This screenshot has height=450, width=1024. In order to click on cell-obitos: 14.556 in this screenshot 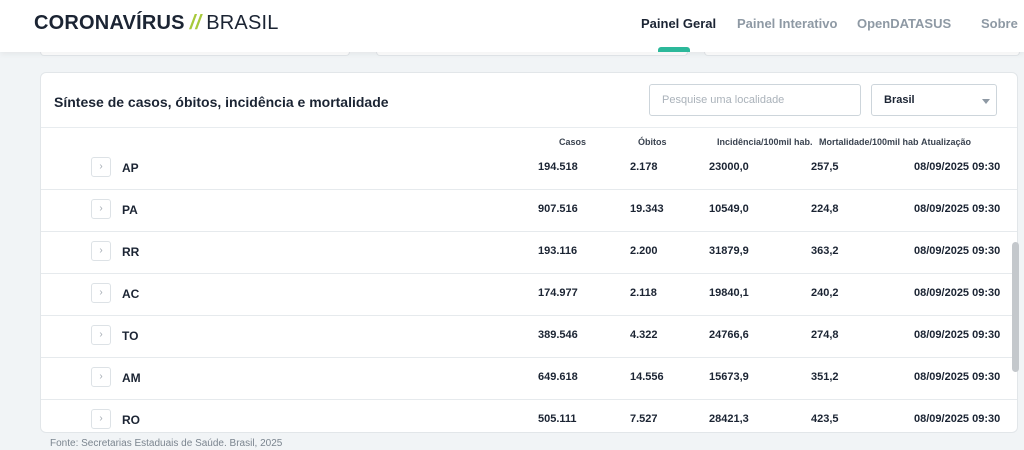, I will do `click(647, 377)`.